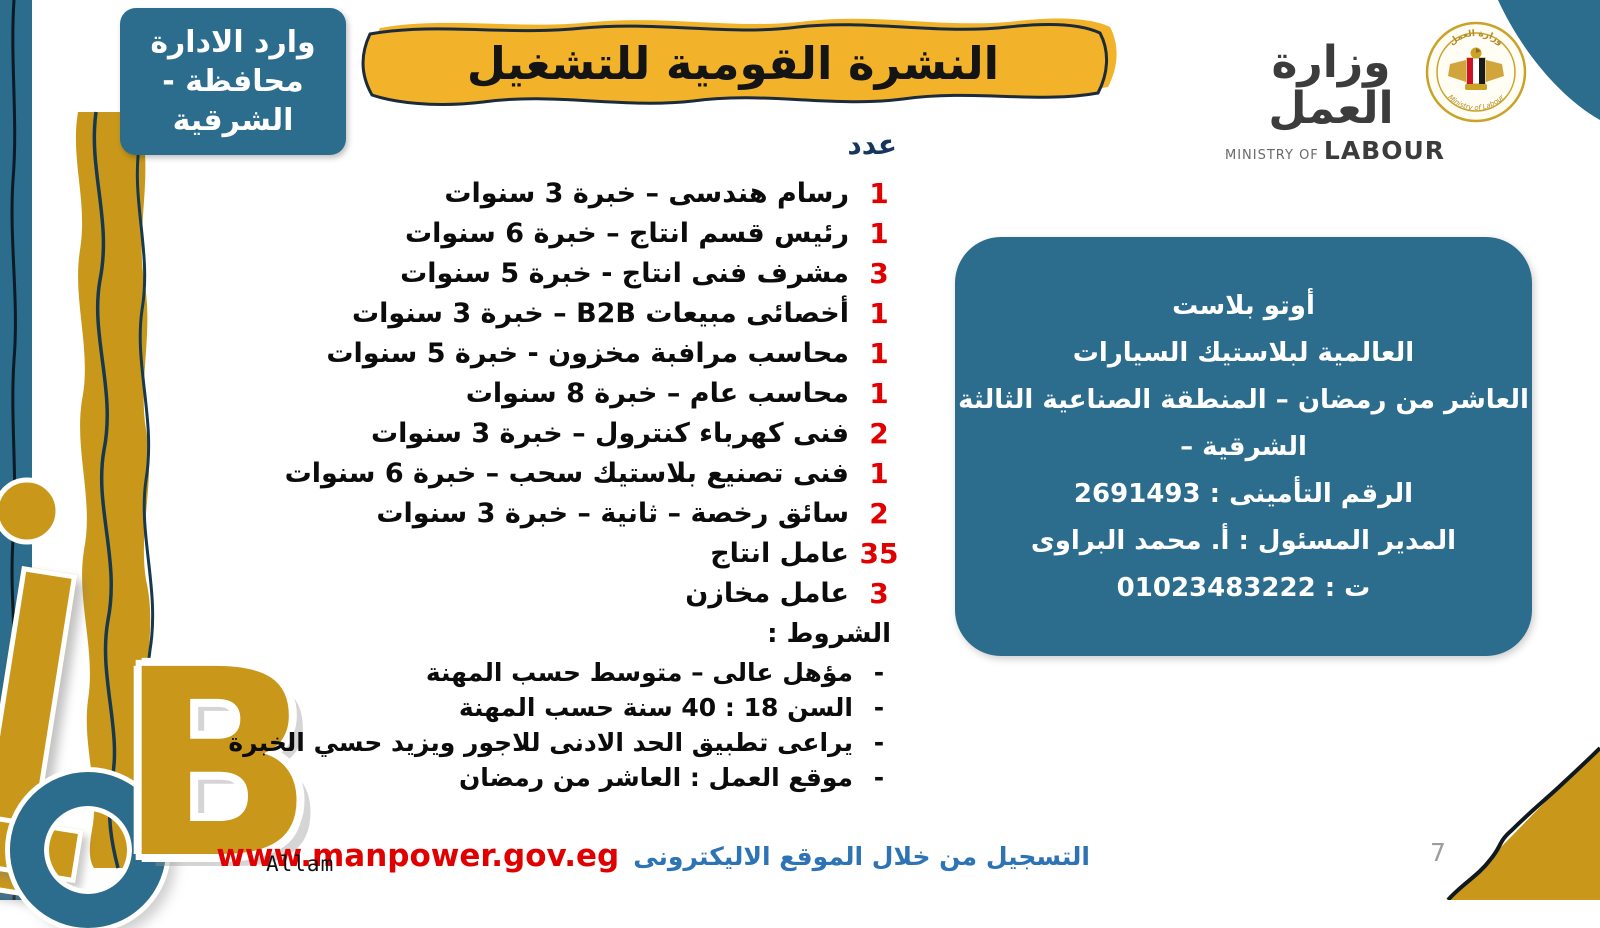 Image resolution: width=1600 pixels, height=928 pixels. What do you see at coordinates (566, 593) in the screenshot?
I see `job-row: 3 عامل مخازن` at bounding box center [566, 593].